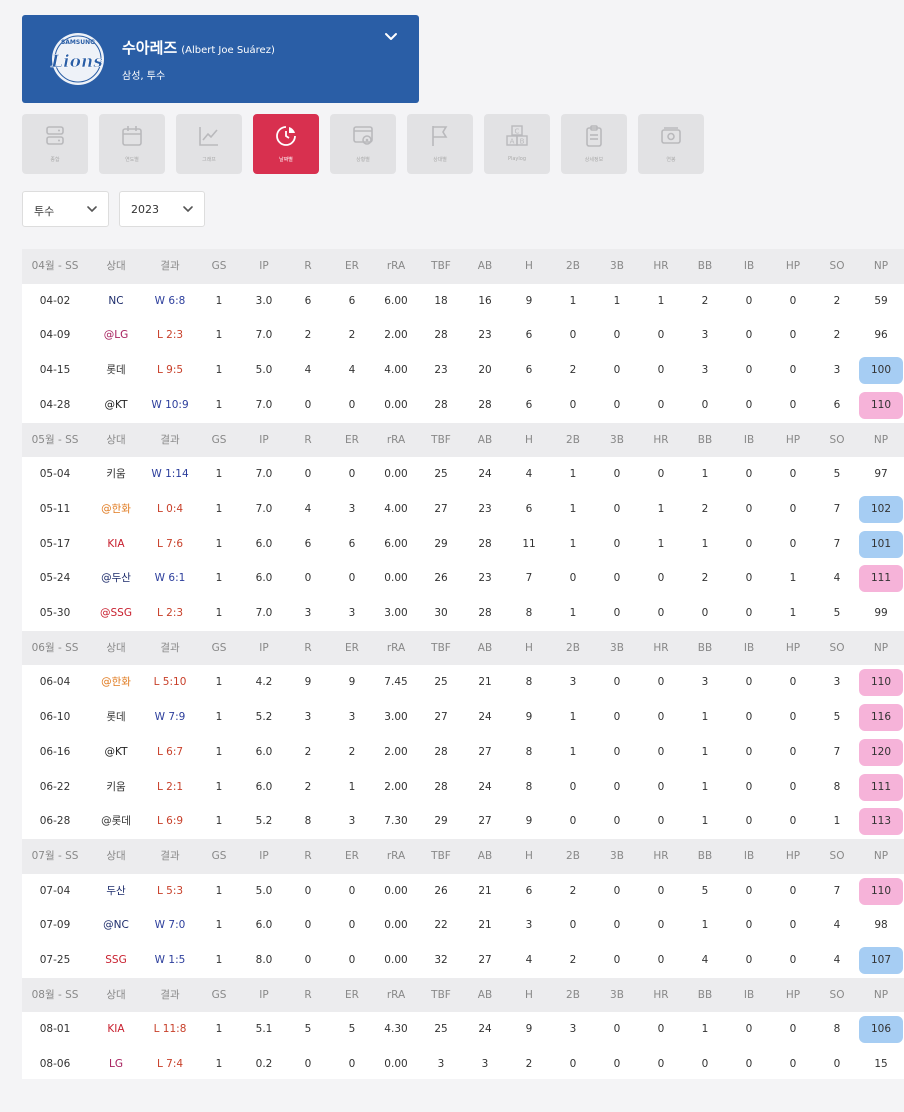 This screenshot has height=1112, width=904. I want to click on stat-ab: 28, so click(485, 613).